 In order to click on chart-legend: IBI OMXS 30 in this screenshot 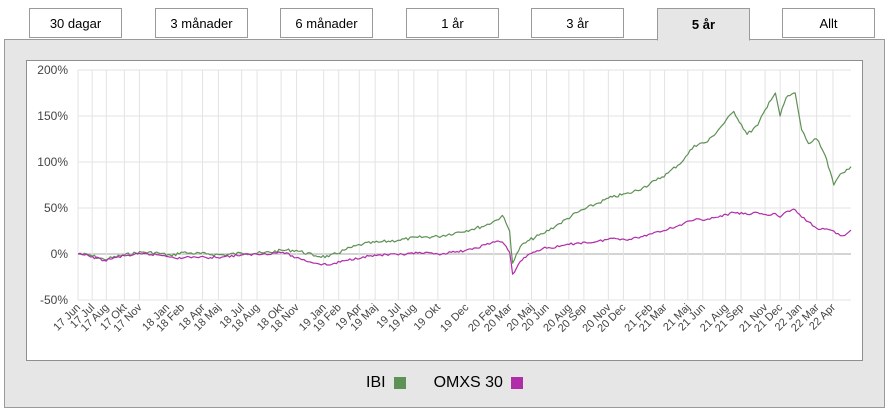, I will do `click(444, 383)`.